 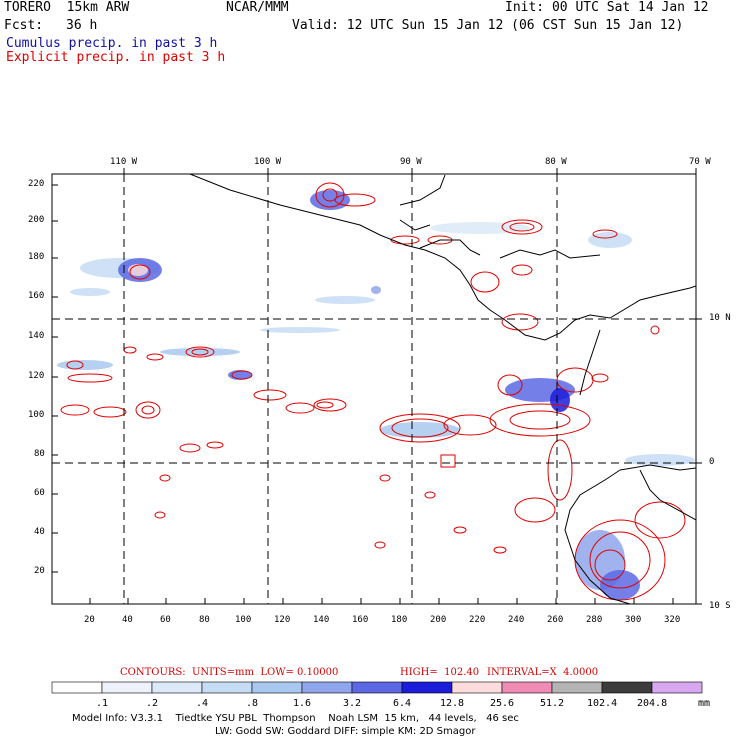 What do you see at coordinates (243, 620) in the screenshot?
I see `x-tick-label: 100` at bounding box center [243, 620].